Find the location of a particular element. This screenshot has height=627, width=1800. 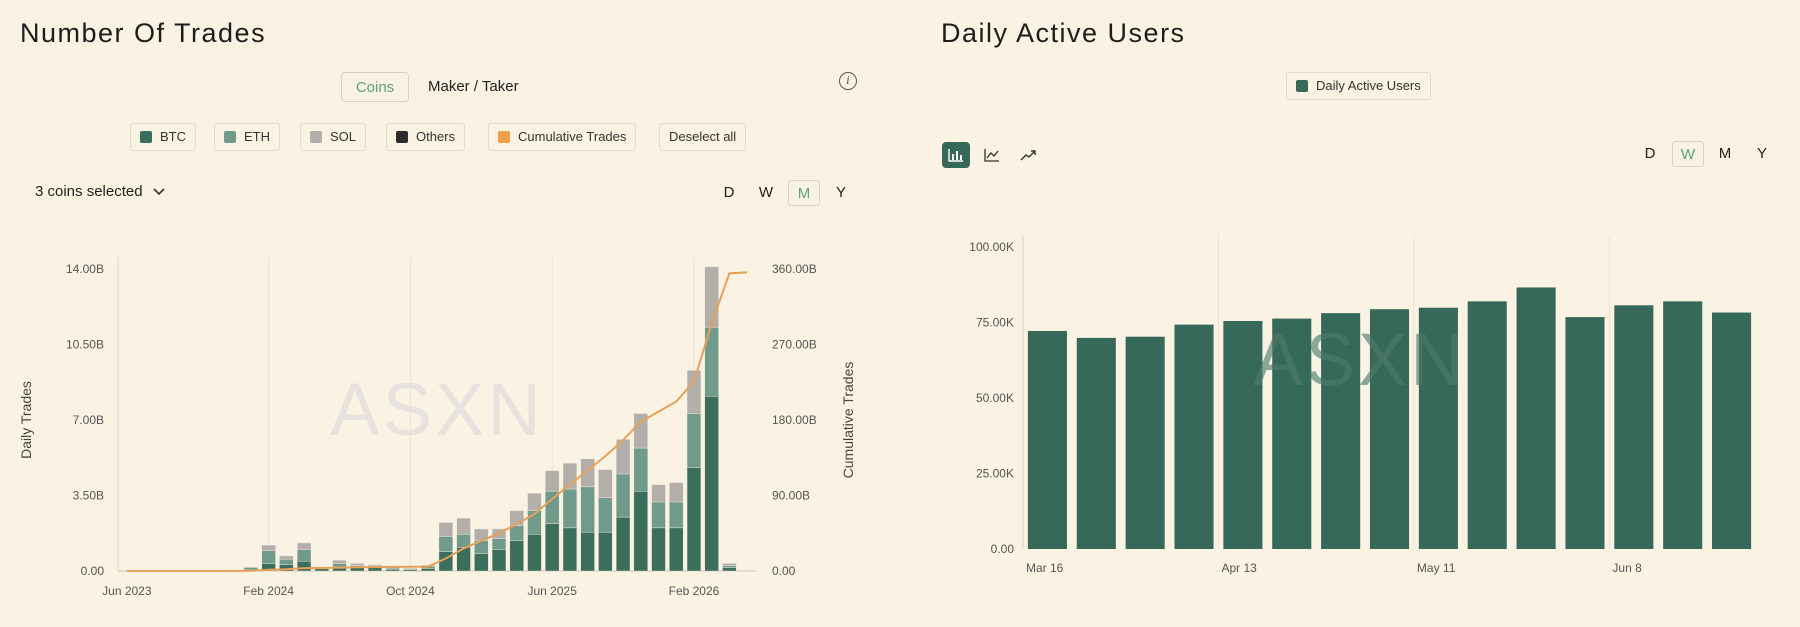

y-tick-label: 7.00B is located at coordinates (88, 420).